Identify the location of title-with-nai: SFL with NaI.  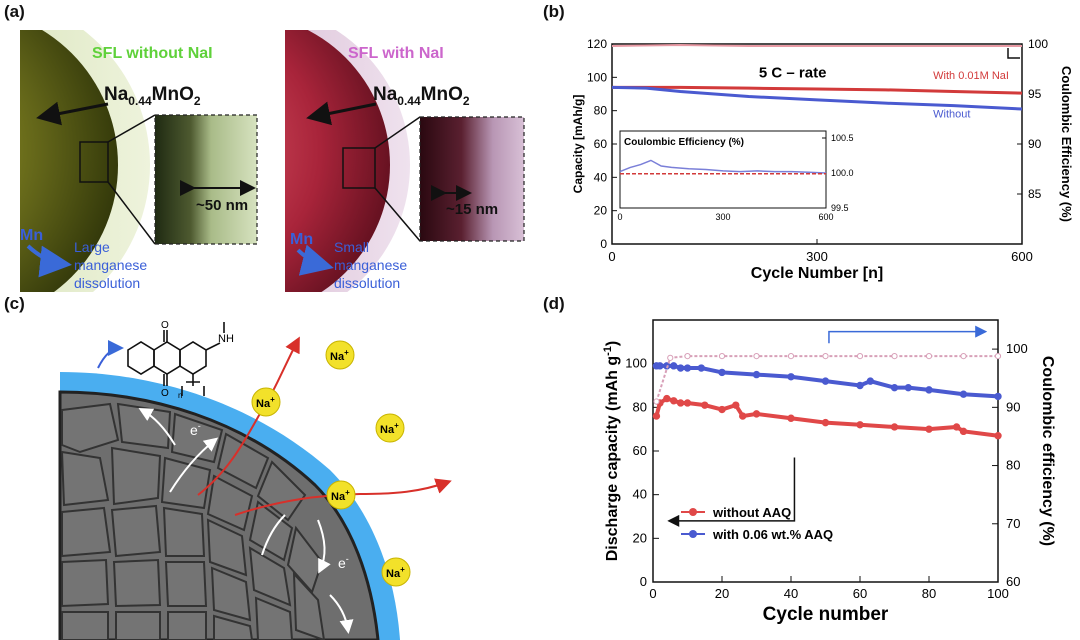
(396, 53).